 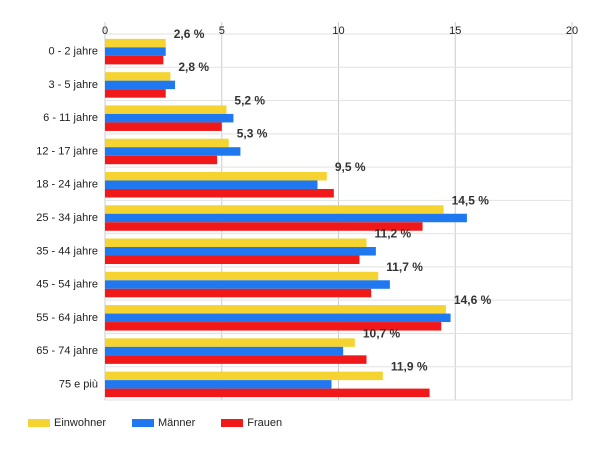 What do you see at coordinates (73, 85) in the screenshot?
I see `category-label: 3 - 5 jahre` at bounding box center [73, 85].